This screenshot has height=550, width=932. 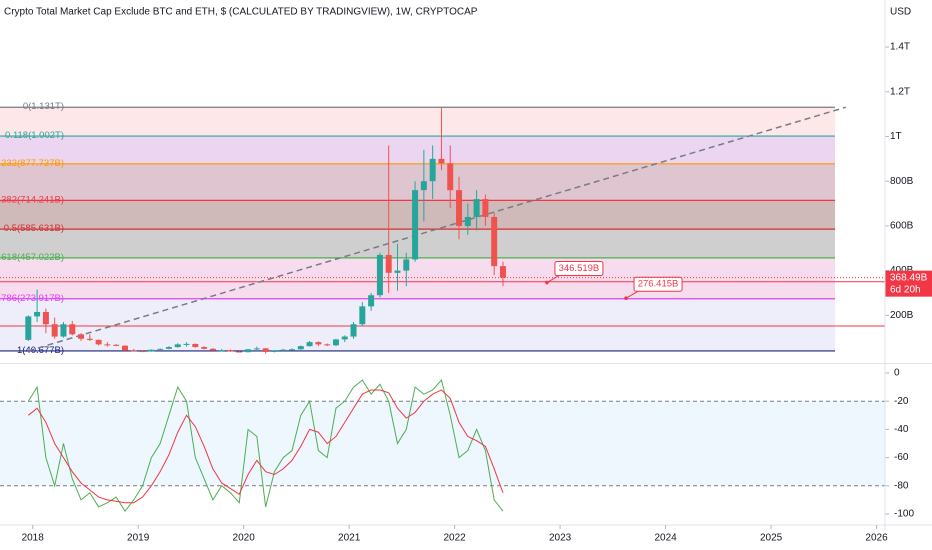 What do you see at coordinates (897, 373) in the screenshot?
I see `y-tick-label: 0` at bounding box center [897, 373].